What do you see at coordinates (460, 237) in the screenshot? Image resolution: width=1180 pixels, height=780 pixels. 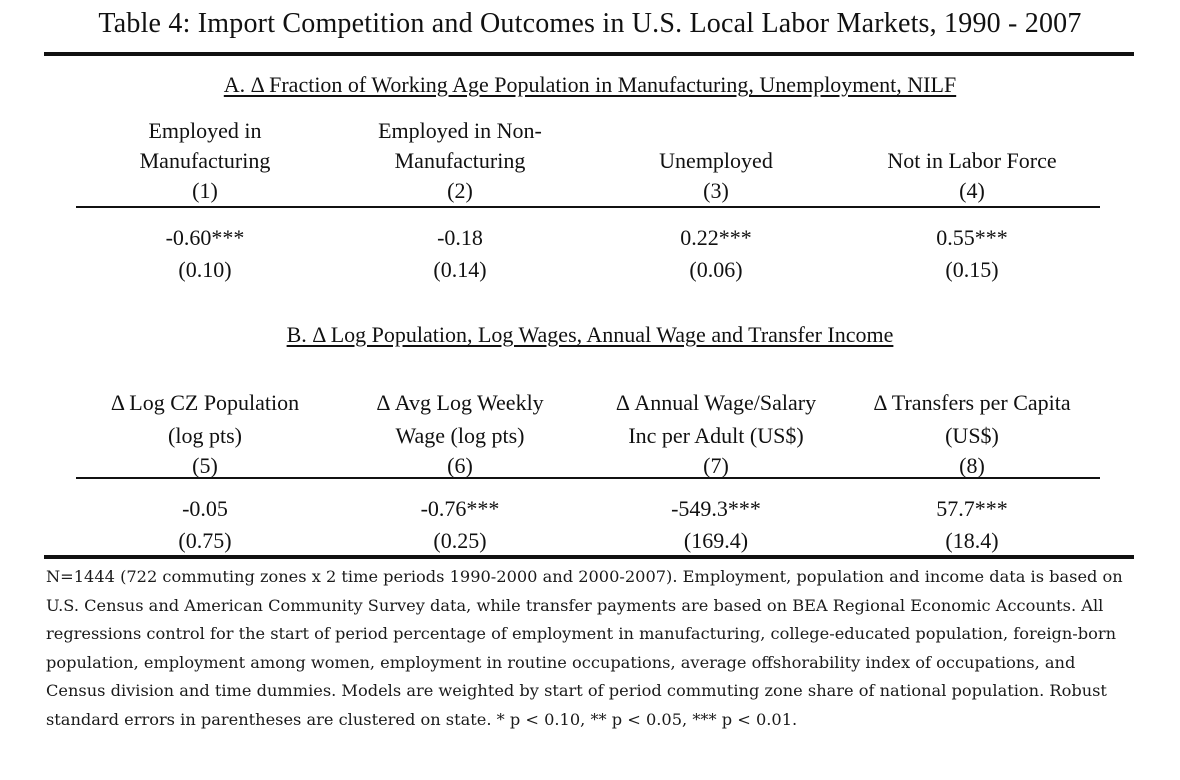 I see `coefficient: -0.18` at bounding box center [460, 237].